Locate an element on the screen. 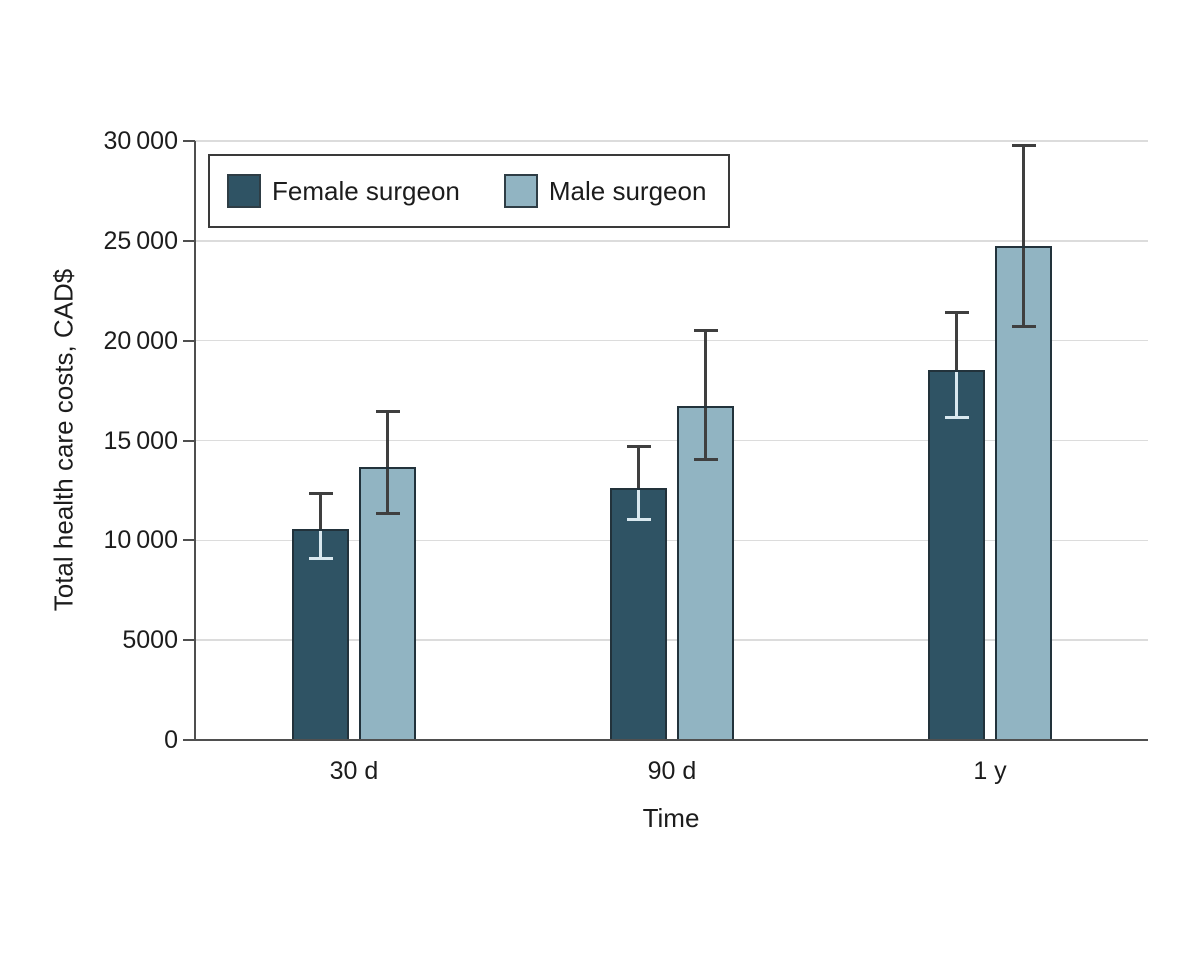 This screenshot has height=961, width=1200. bar-female-surgeon-1y is located at coordinates (956, 554).